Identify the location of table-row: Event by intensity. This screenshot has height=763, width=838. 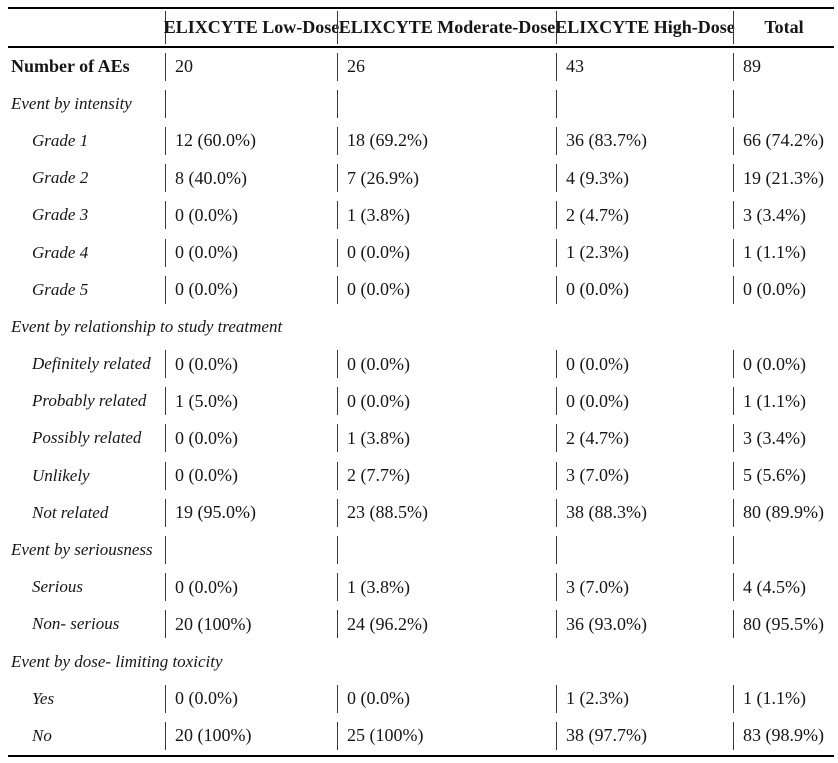
(421, 103).